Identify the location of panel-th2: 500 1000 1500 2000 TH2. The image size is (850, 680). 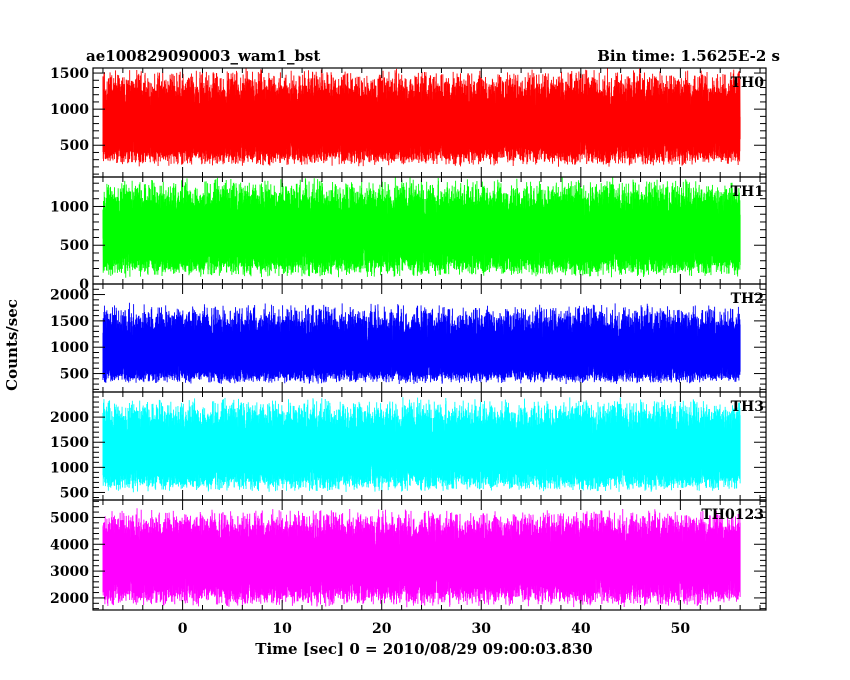
(408, 338).